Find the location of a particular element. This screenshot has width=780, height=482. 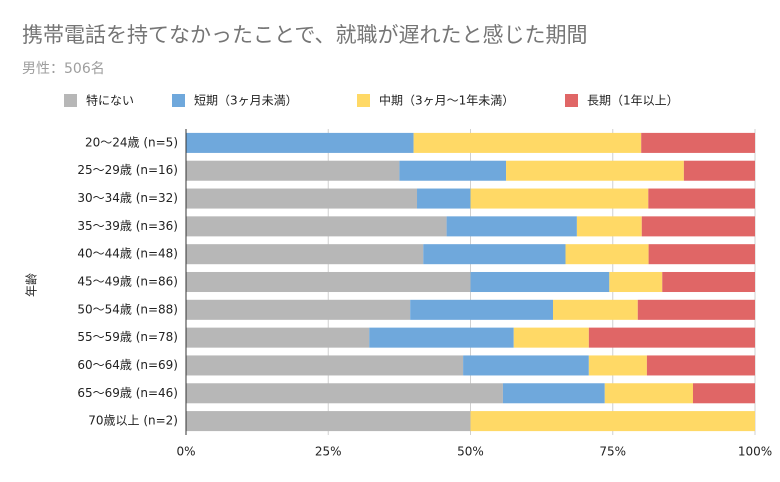

y-tick-label: 65〜69歳 (n=46) is located at coordinates (127, 393).